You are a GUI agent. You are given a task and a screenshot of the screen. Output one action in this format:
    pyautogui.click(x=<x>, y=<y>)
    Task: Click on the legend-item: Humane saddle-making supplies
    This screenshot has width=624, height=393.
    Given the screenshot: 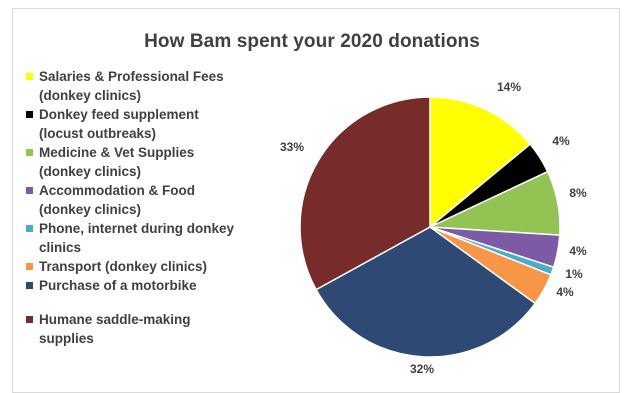 What is the action you would take?
    pyautogui.click(x=133, y=329)
    